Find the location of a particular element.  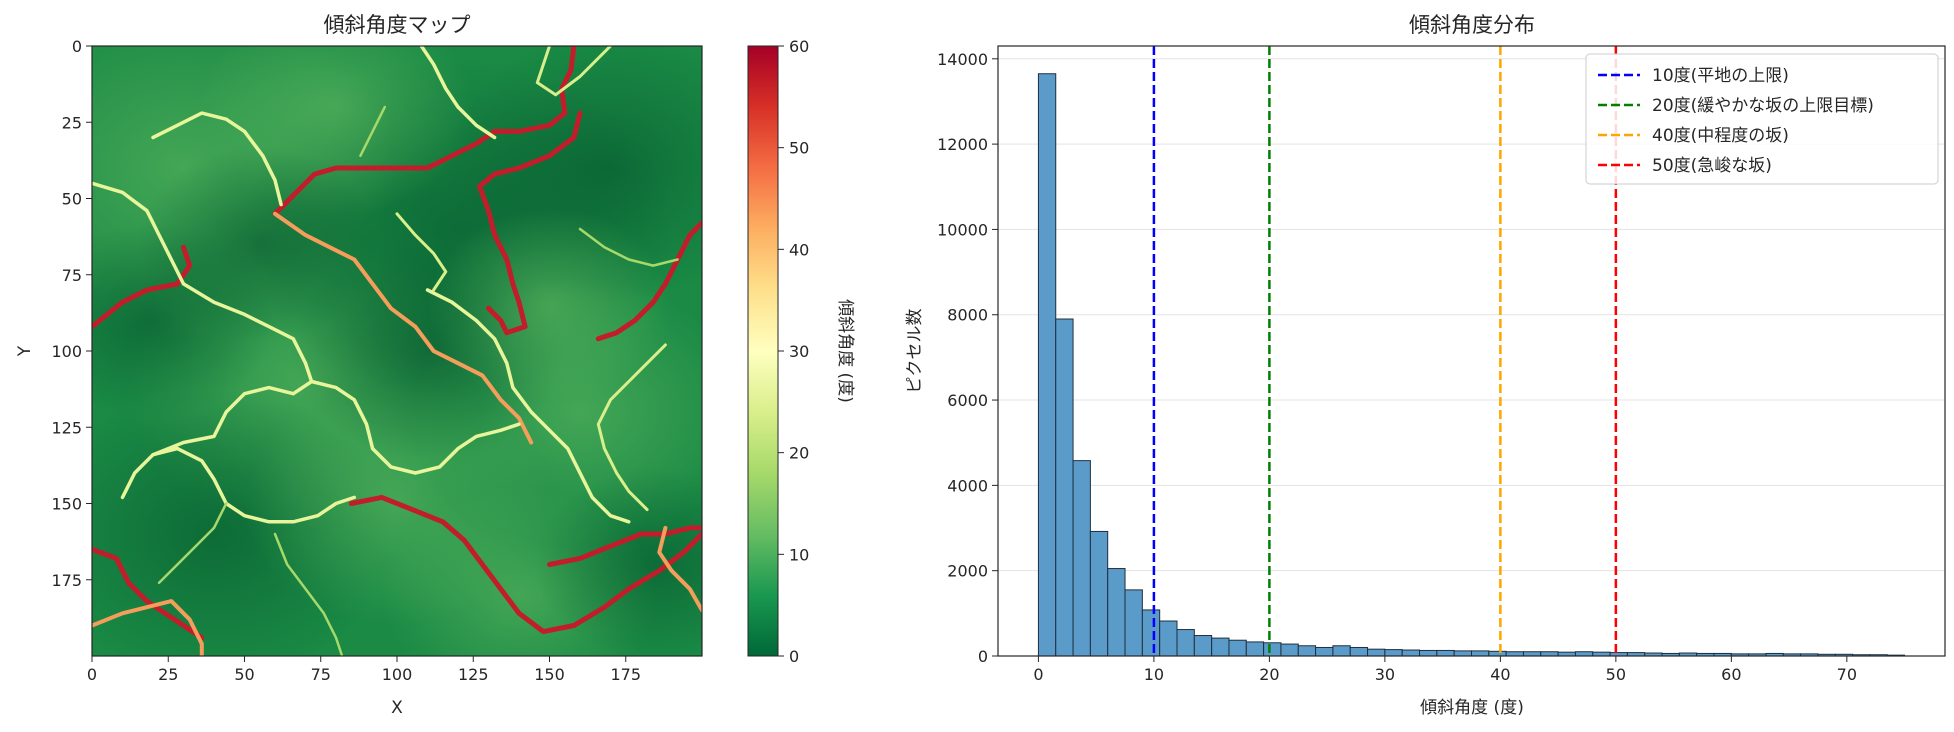

histogram-title: 傾斜角度分布 is located at coordinates (1472, 25).